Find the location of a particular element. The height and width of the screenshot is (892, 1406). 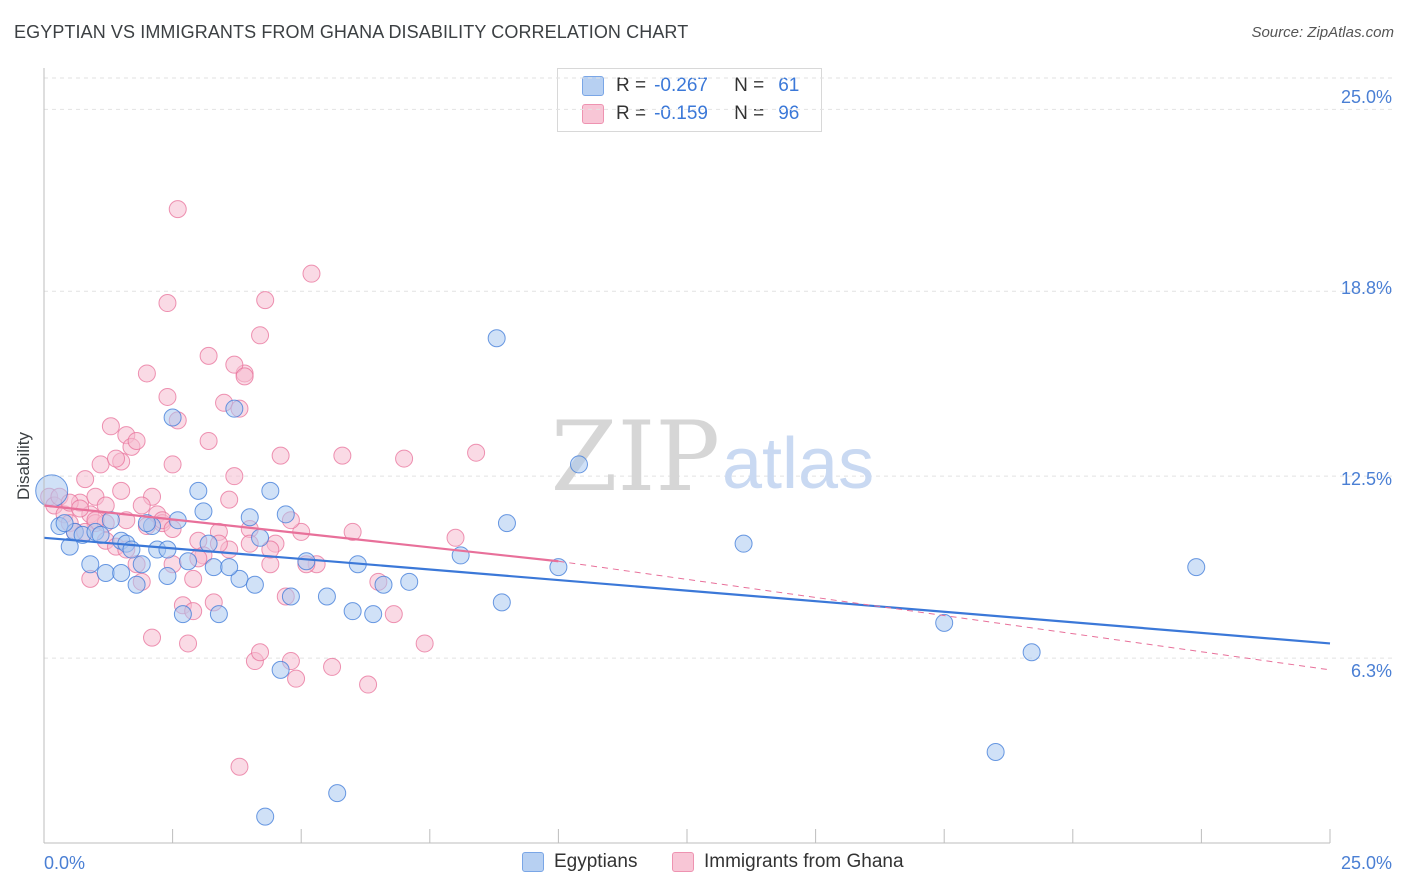

egyptians-trend-line is located at coordinates (687, 590).